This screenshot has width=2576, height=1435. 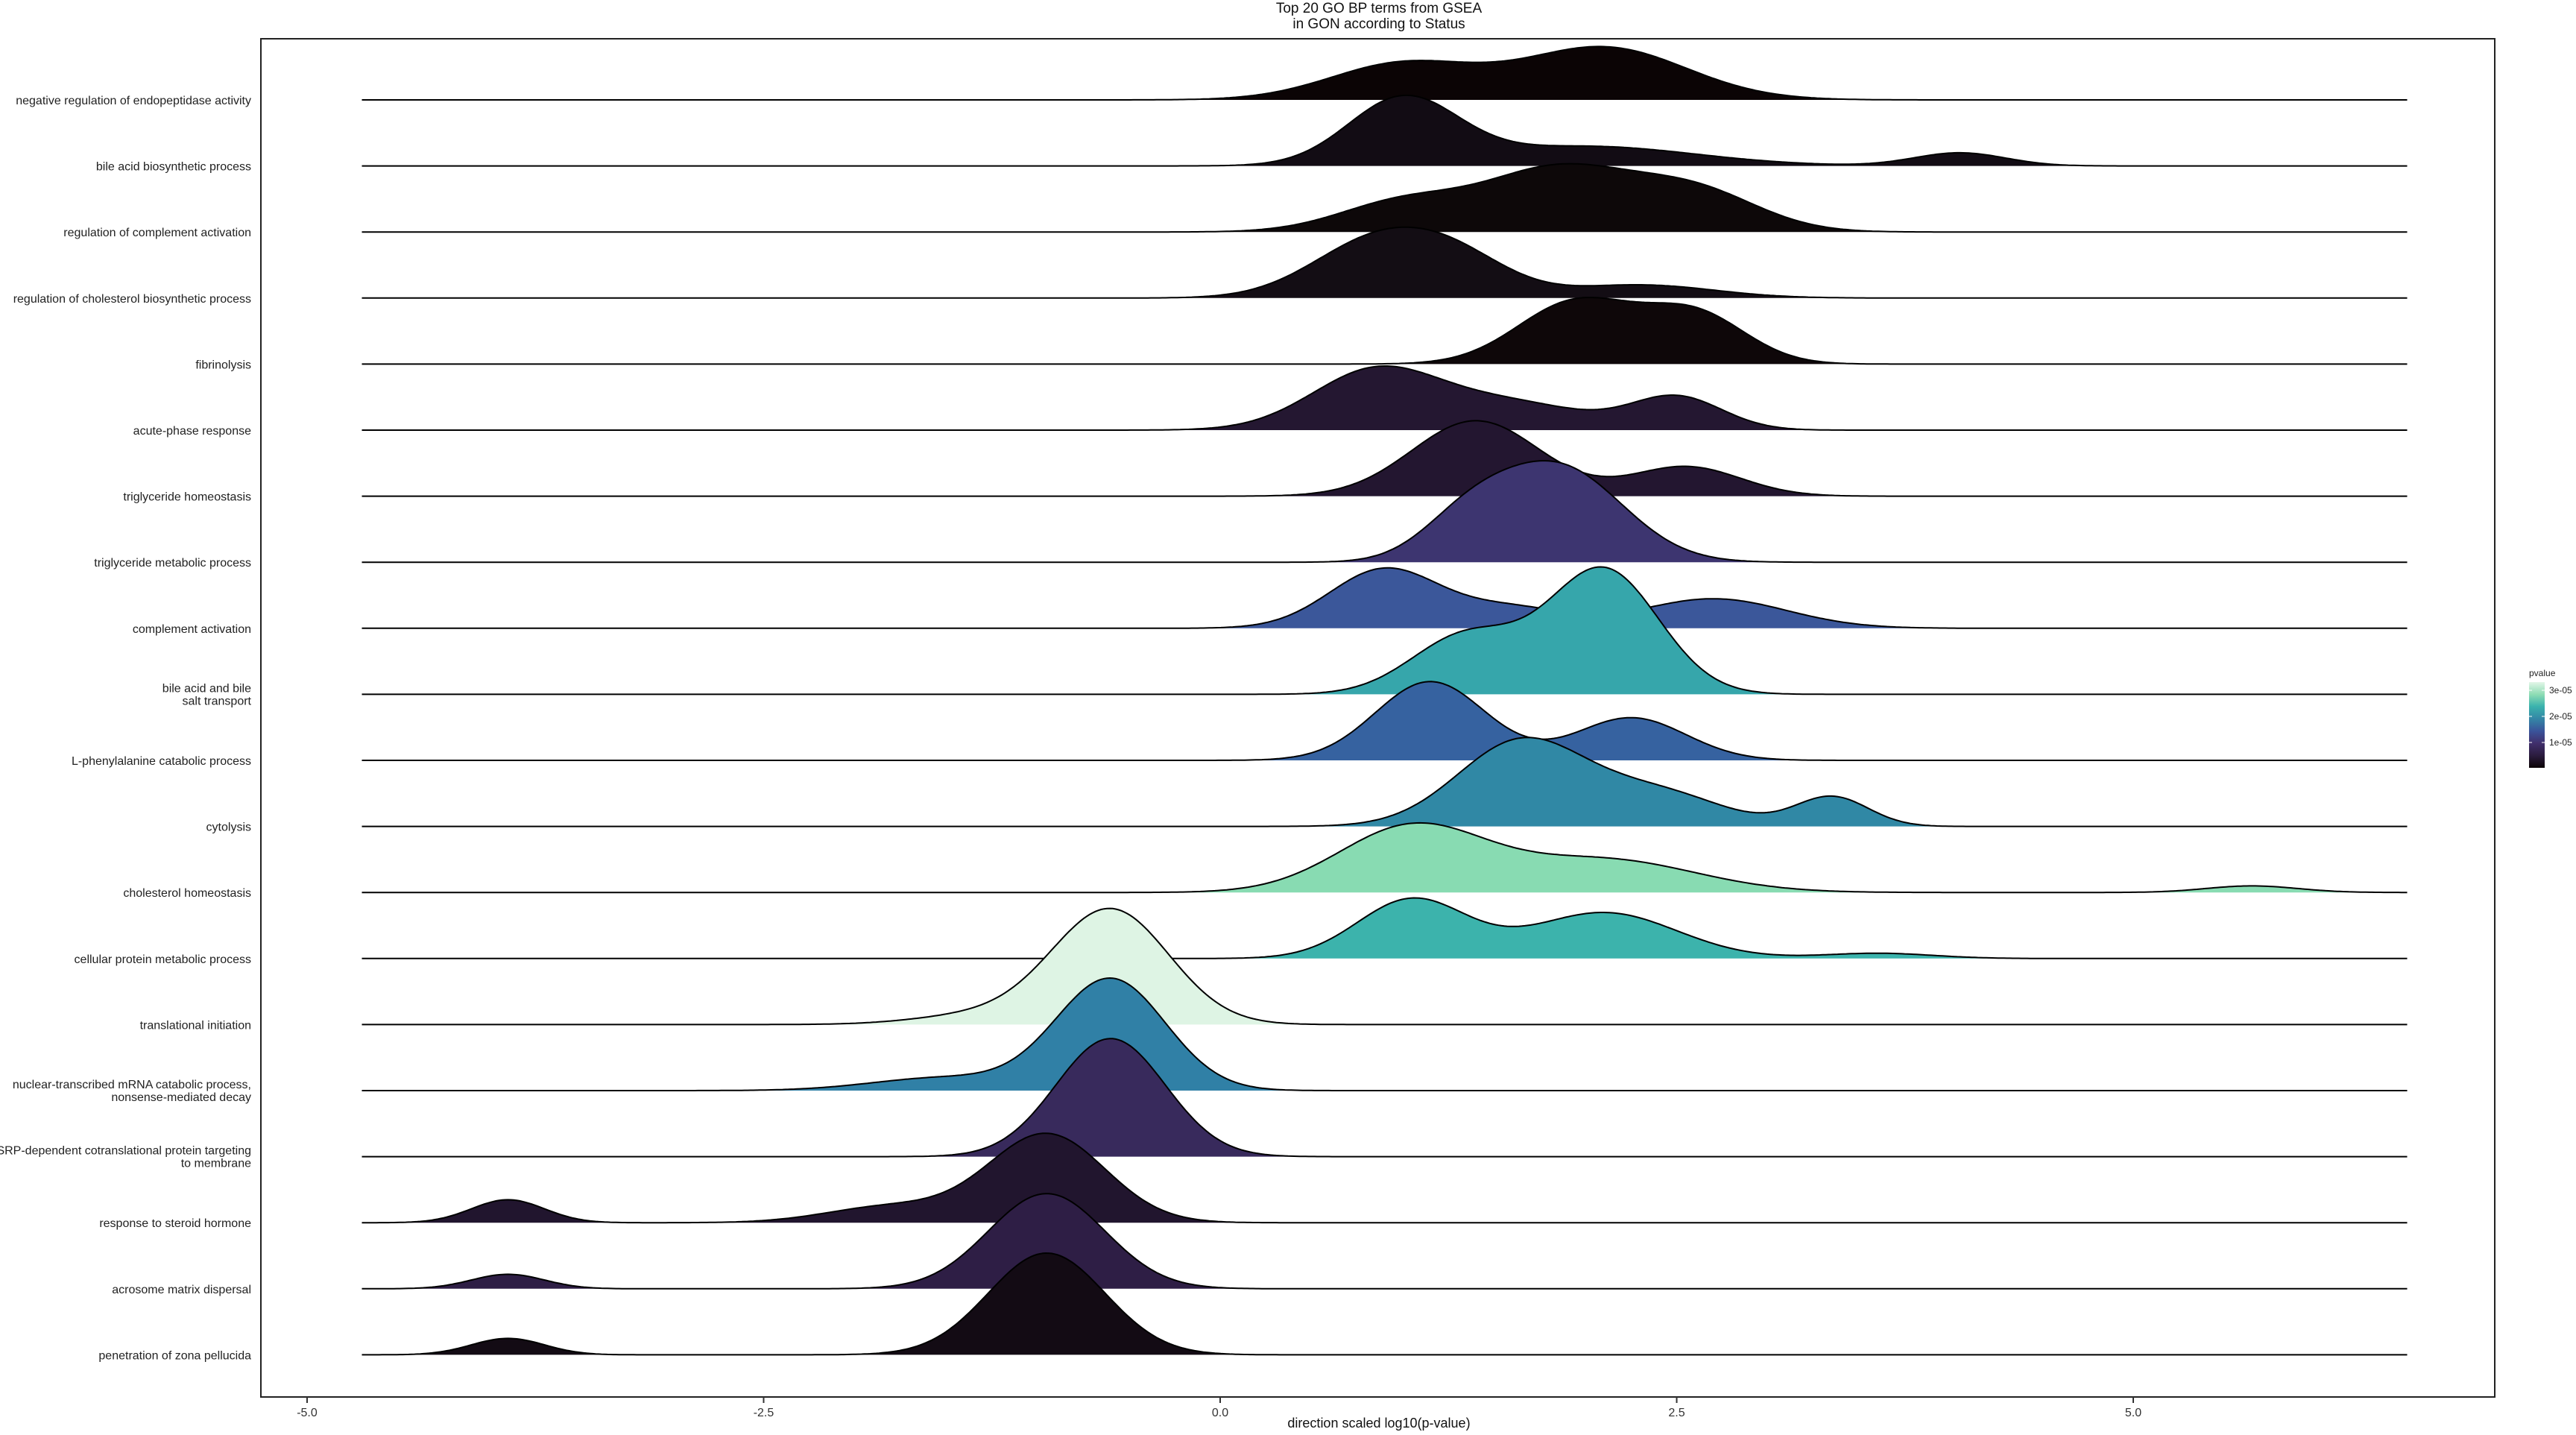 I want to click on y-label-line: fibrinolysis, so click(x=223, y=365).